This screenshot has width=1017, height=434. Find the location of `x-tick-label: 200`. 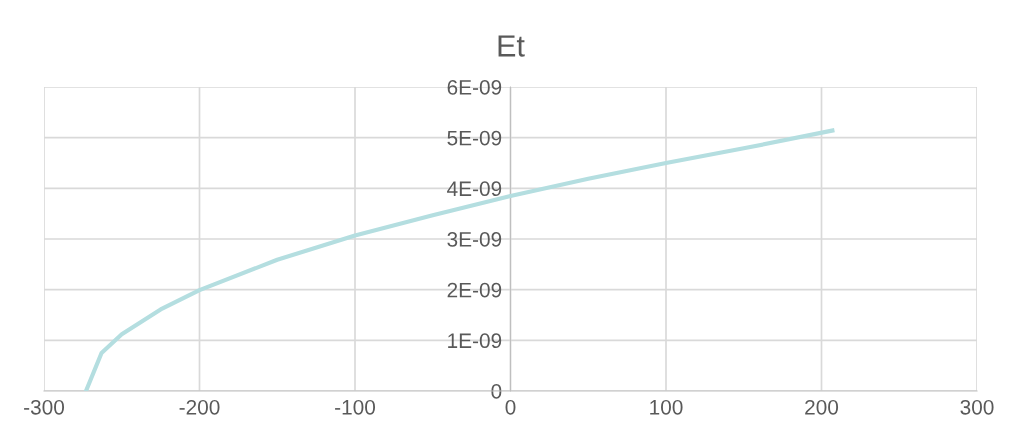

x-tick-label: 200 is located at coordinates (822, 407).